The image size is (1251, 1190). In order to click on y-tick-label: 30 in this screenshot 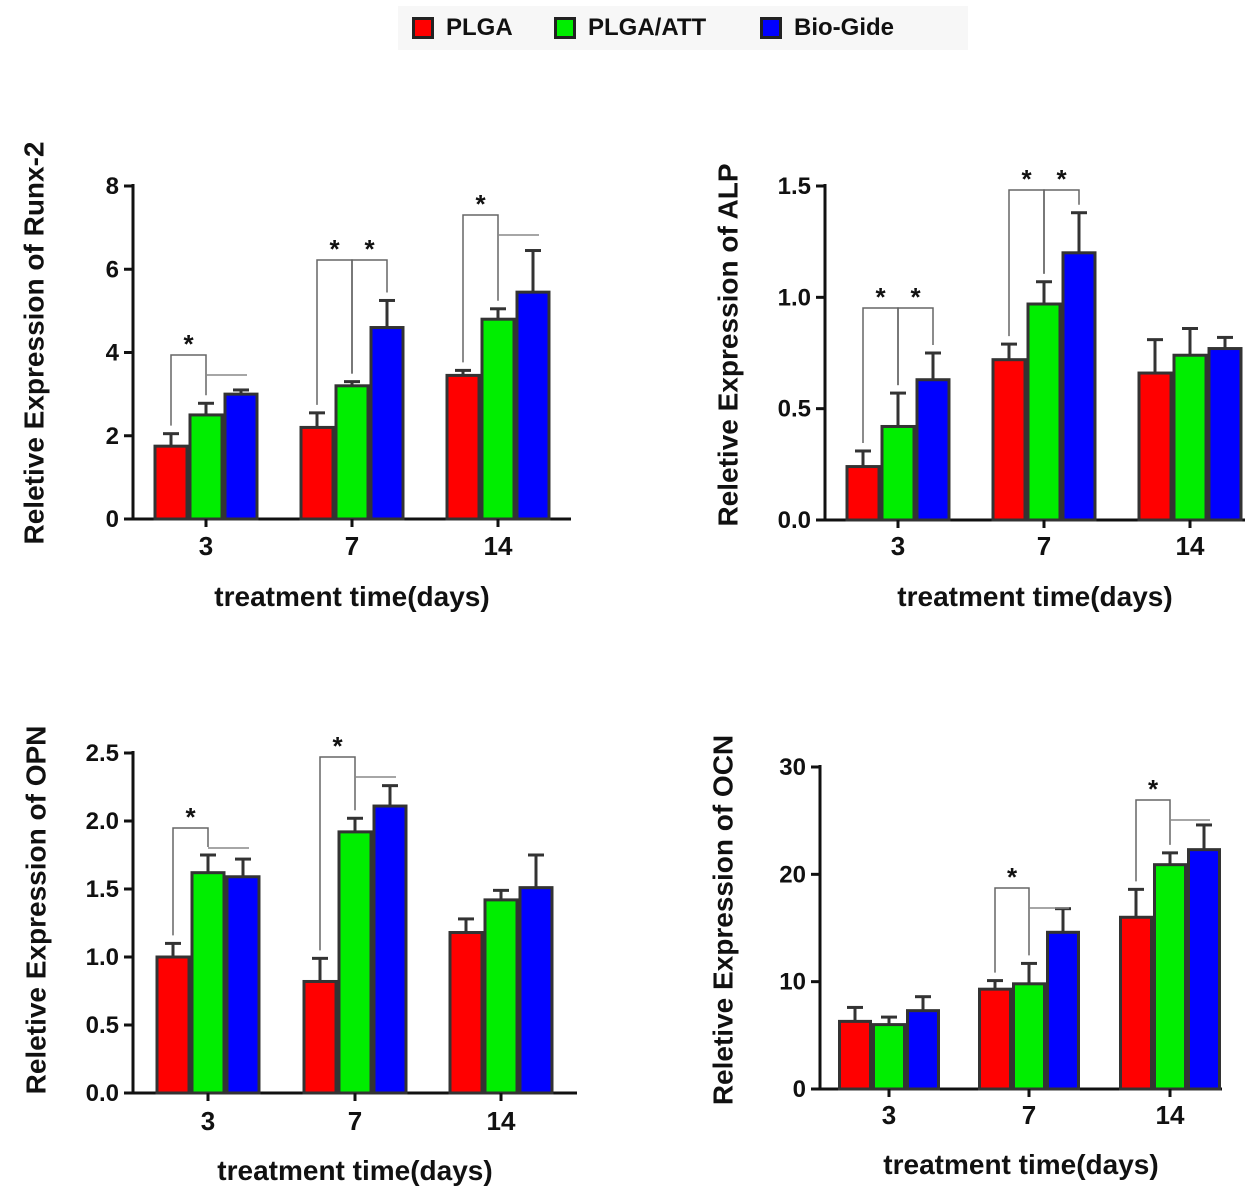, I will do `click(792, 767)`.